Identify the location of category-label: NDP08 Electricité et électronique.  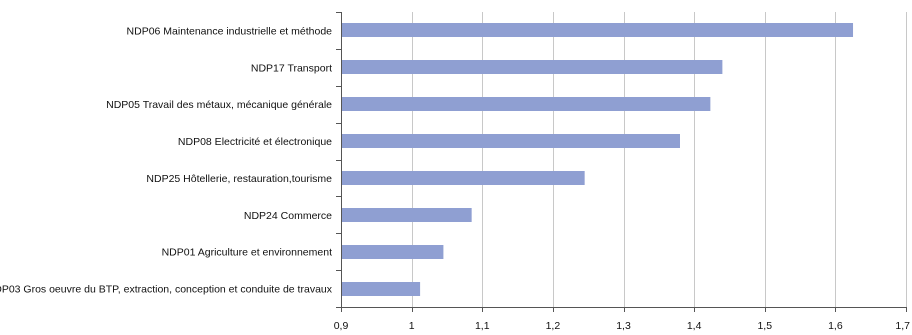
(255, 142).